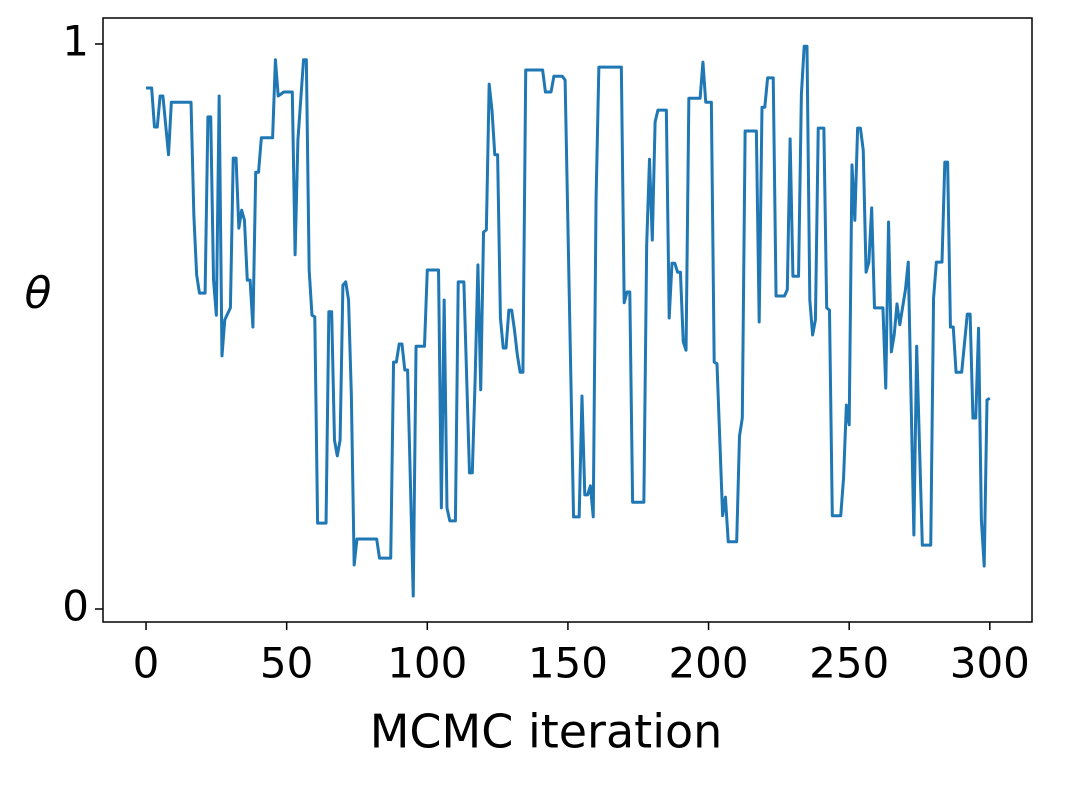 Image resolution: width=1067 pixels, height=786 pixels. Describe the element at coordinates (849, 663) in the screenshot. I see `x-tick-label: 250` at that location.